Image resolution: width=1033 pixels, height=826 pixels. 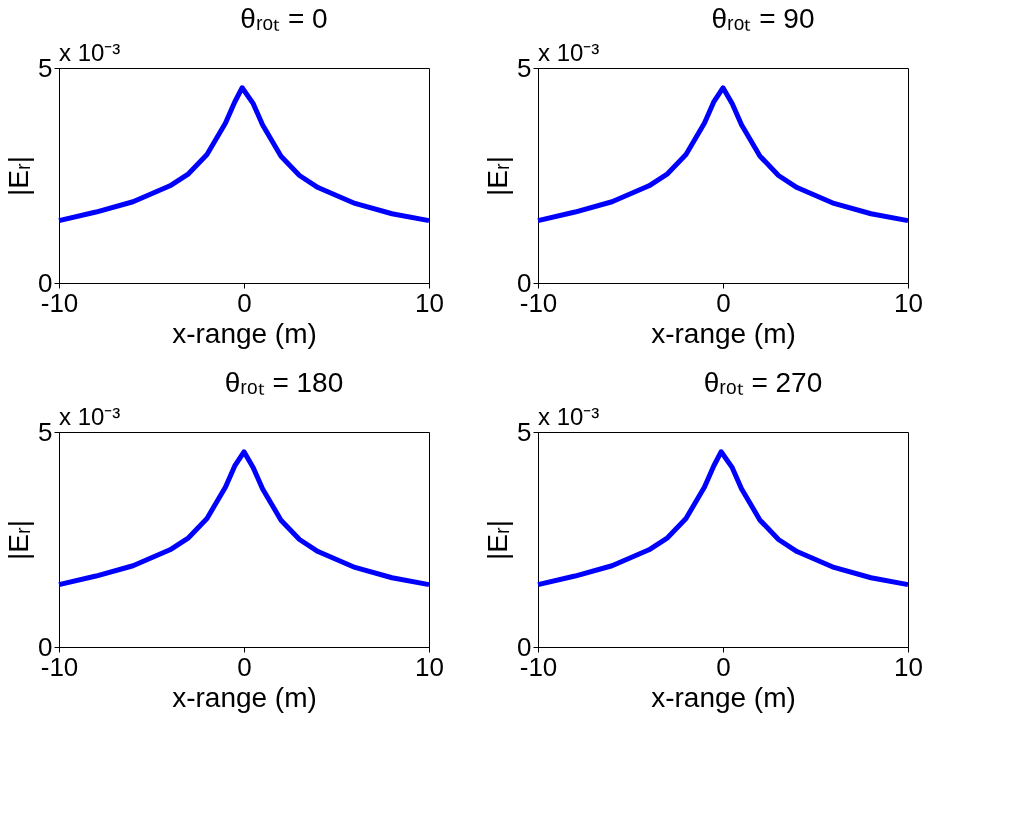 What do you see at coordinates (284, 382) in the screenshot?
I see `chart-title: θᵣₒₜ = 180` at bounding box center [284, 382].